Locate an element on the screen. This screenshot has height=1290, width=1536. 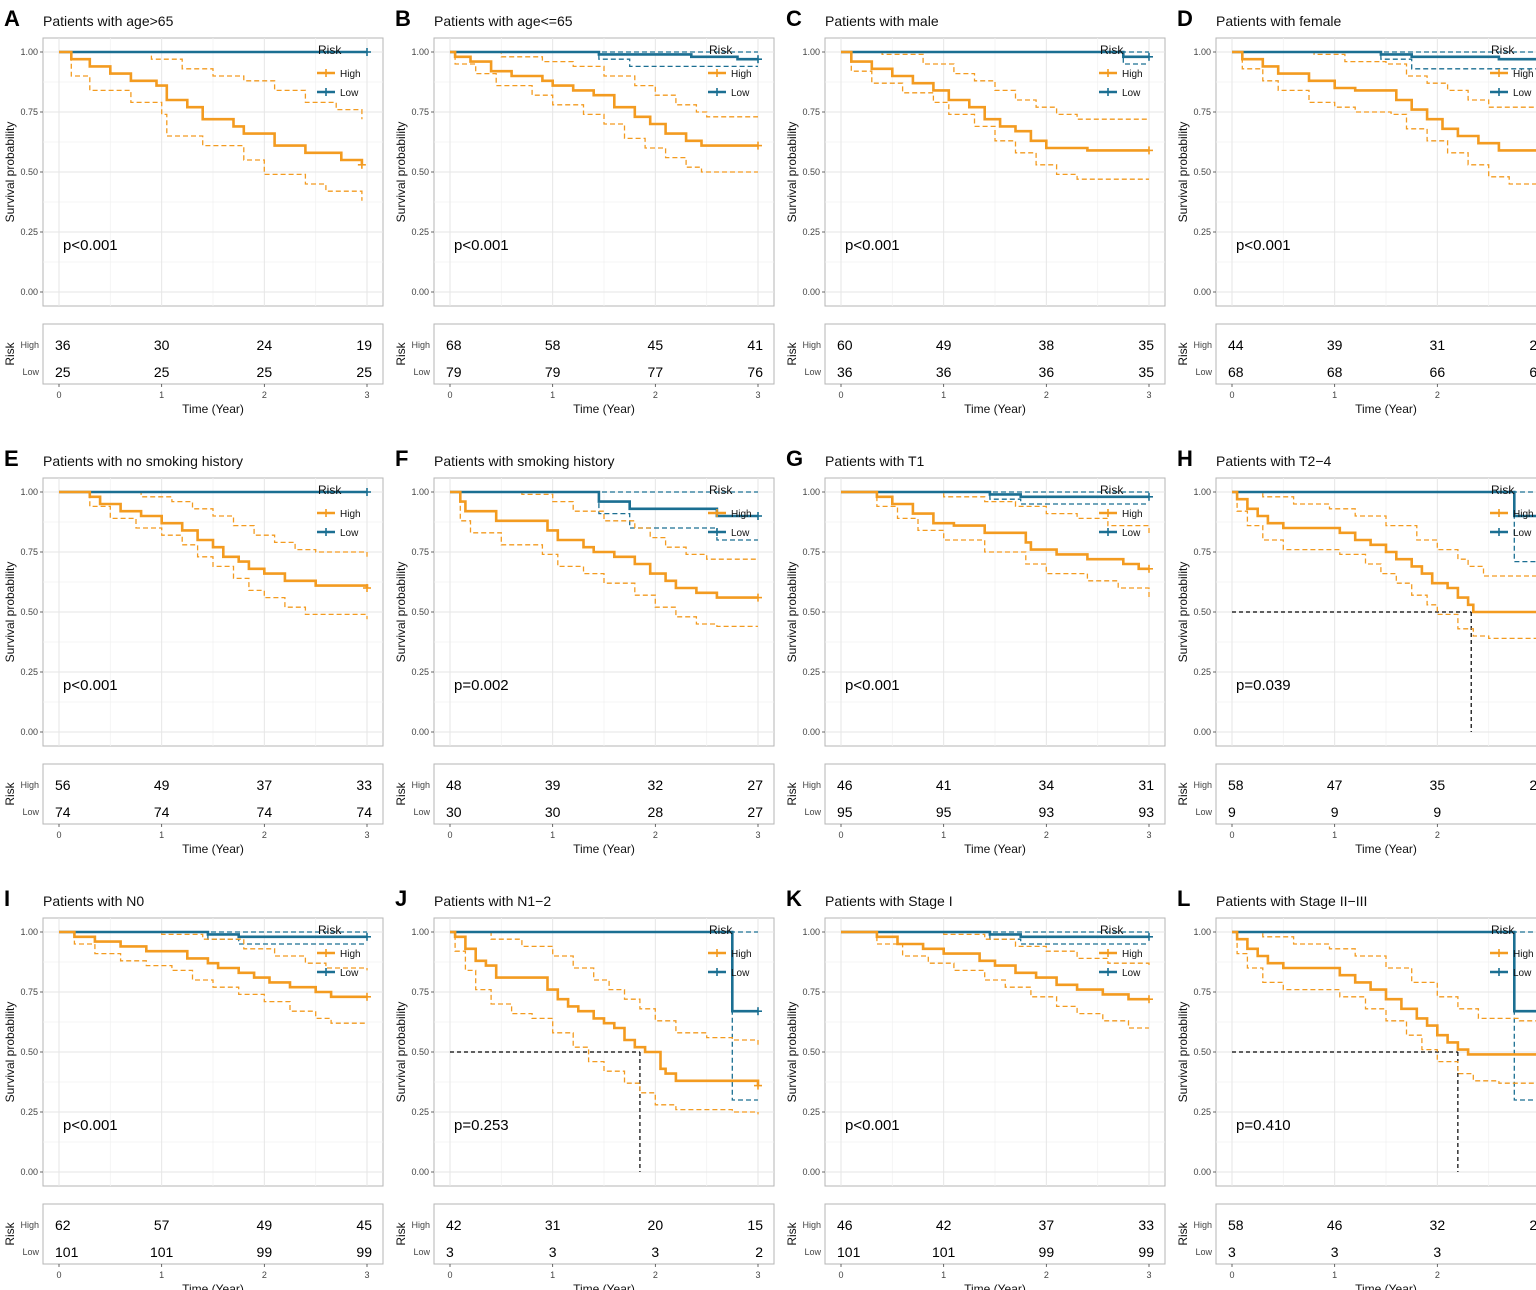
risk-count: 33 is located at coordinates (1146, 1225).